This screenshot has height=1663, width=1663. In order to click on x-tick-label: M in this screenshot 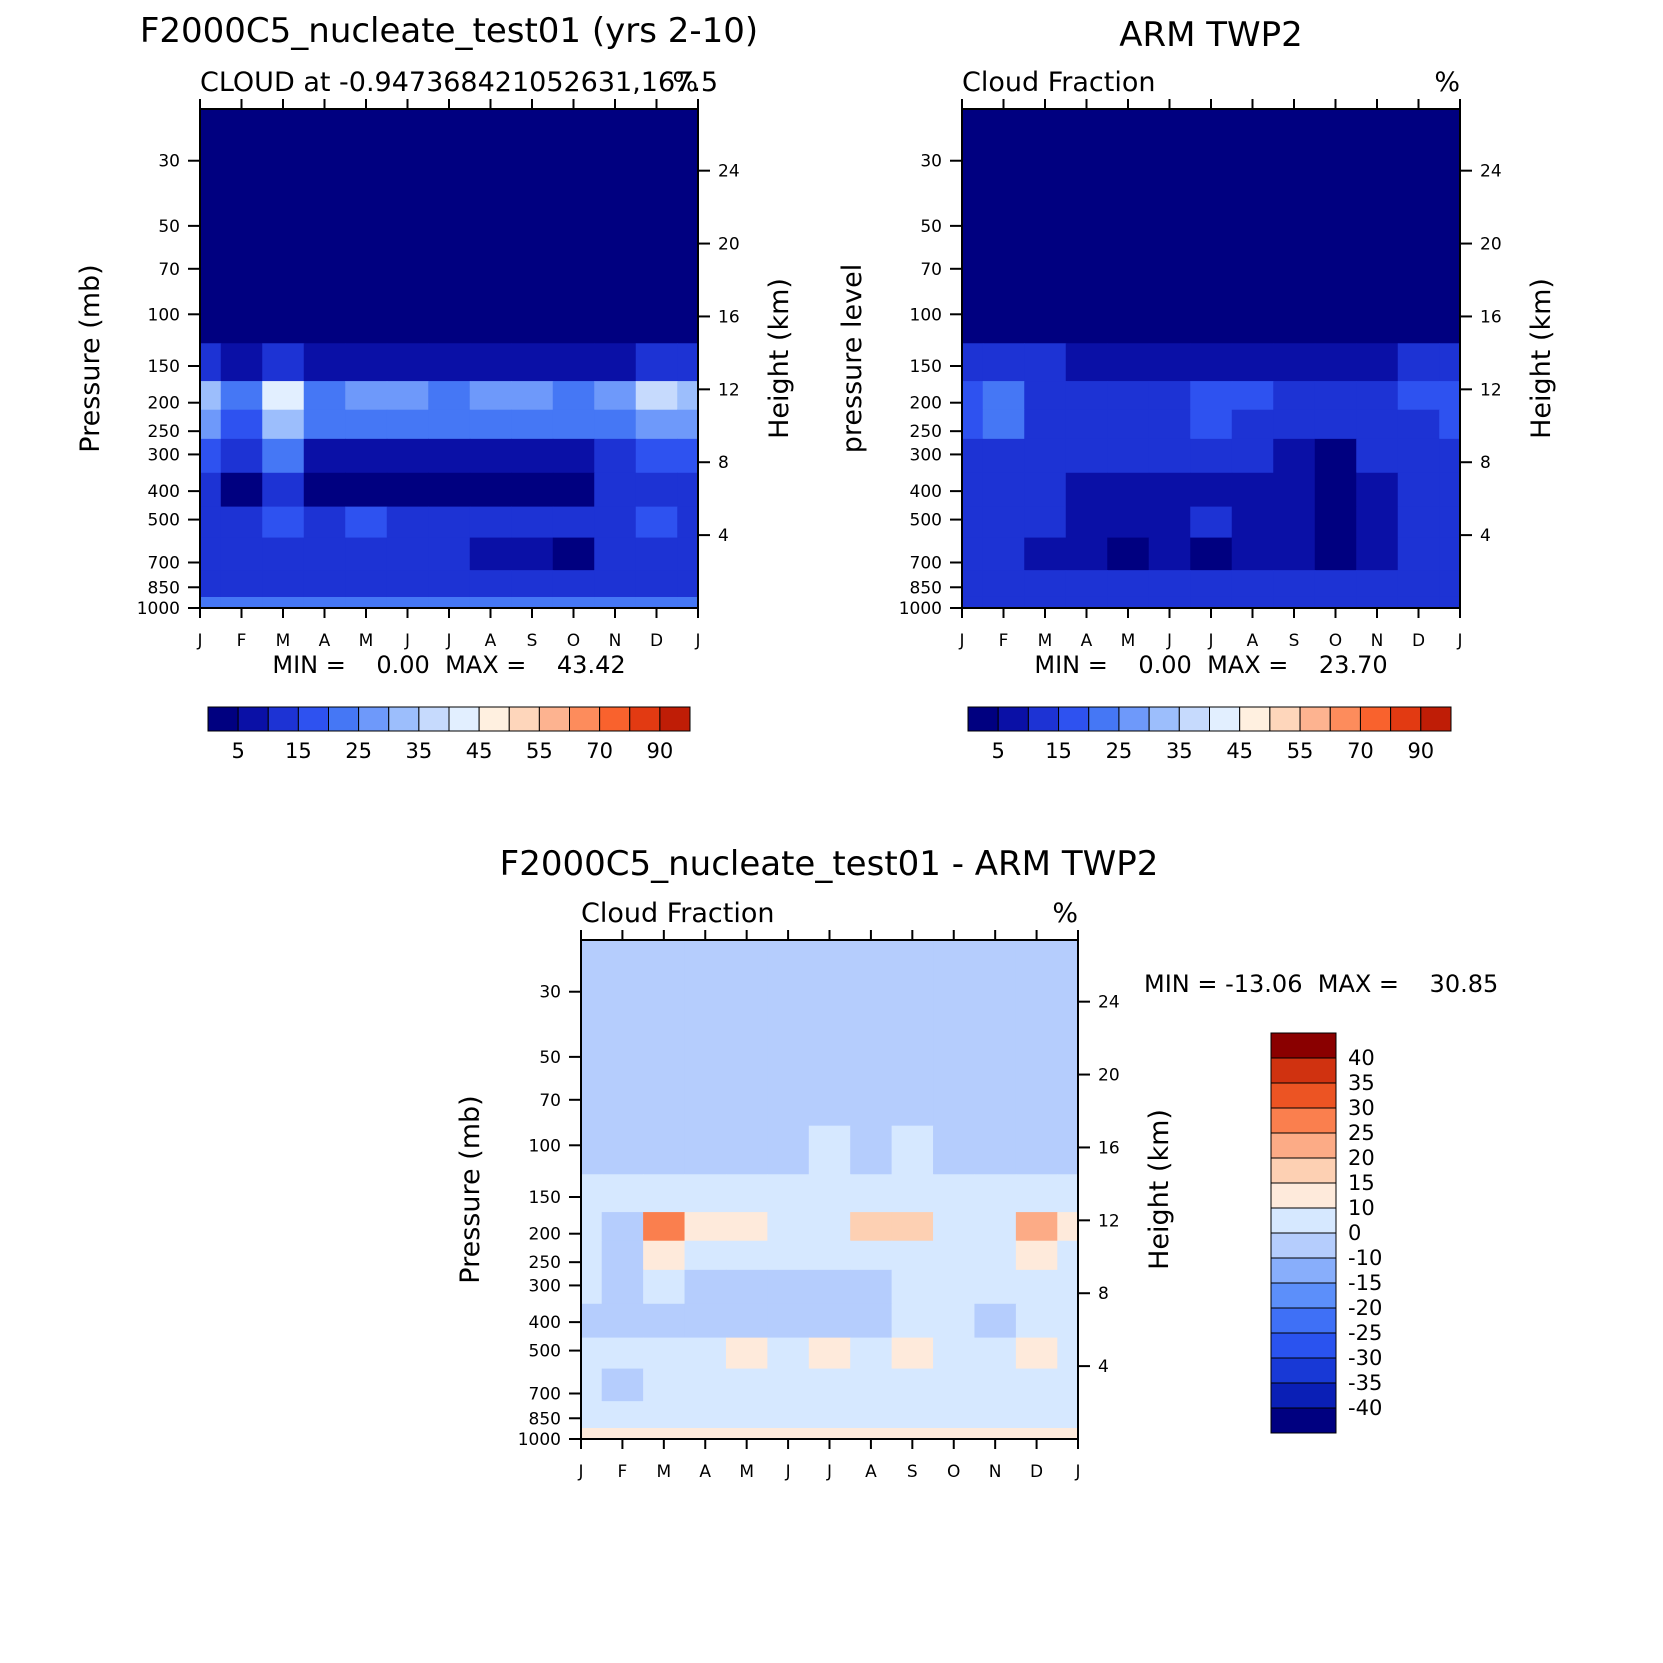, I will do `click(283, 641)`.